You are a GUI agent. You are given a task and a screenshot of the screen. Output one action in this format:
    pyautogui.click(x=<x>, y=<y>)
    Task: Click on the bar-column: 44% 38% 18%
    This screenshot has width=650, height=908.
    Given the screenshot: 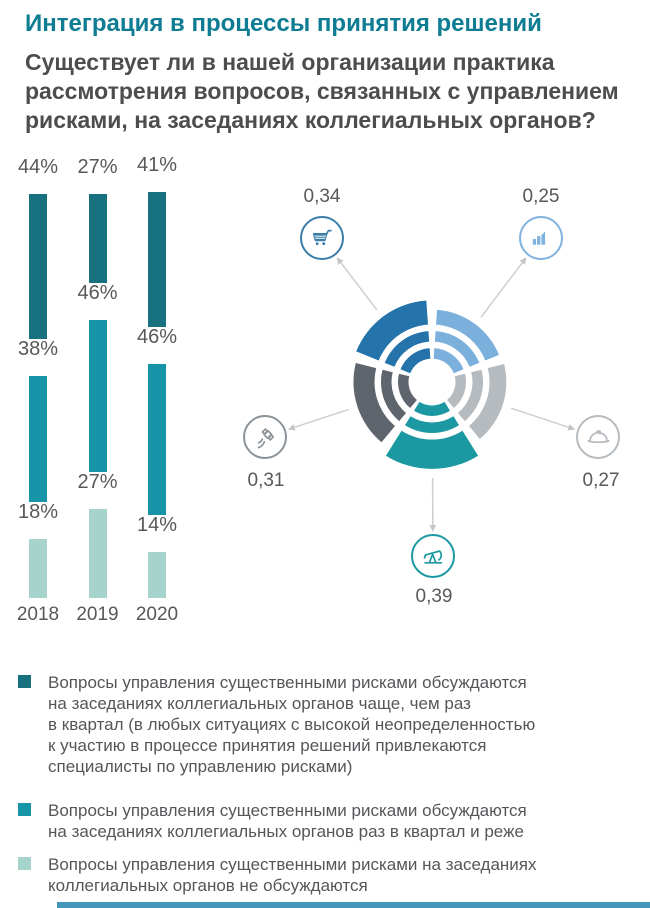 What is the action you would take?
    pyautogui.click(x=38, y=376)
    